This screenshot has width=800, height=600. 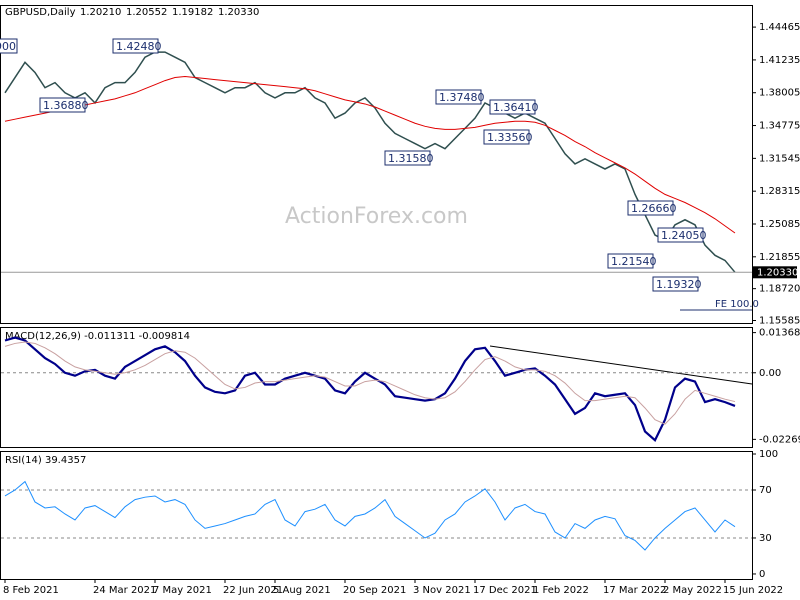 I want to click on last-price-box, so click(x=775, y=272).